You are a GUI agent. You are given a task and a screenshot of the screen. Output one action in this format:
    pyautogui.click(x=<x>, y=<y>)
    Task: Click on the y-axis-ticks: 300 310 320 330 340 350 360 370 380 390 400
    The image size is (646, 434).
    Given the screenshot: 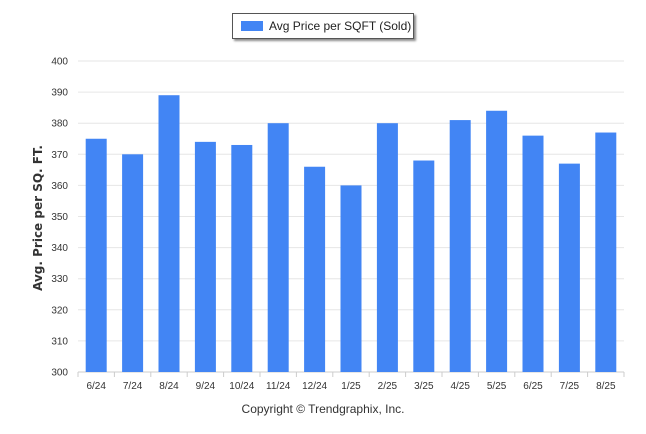 What is the action you would take?
    pyautogui.click(x=59, y=218)
    